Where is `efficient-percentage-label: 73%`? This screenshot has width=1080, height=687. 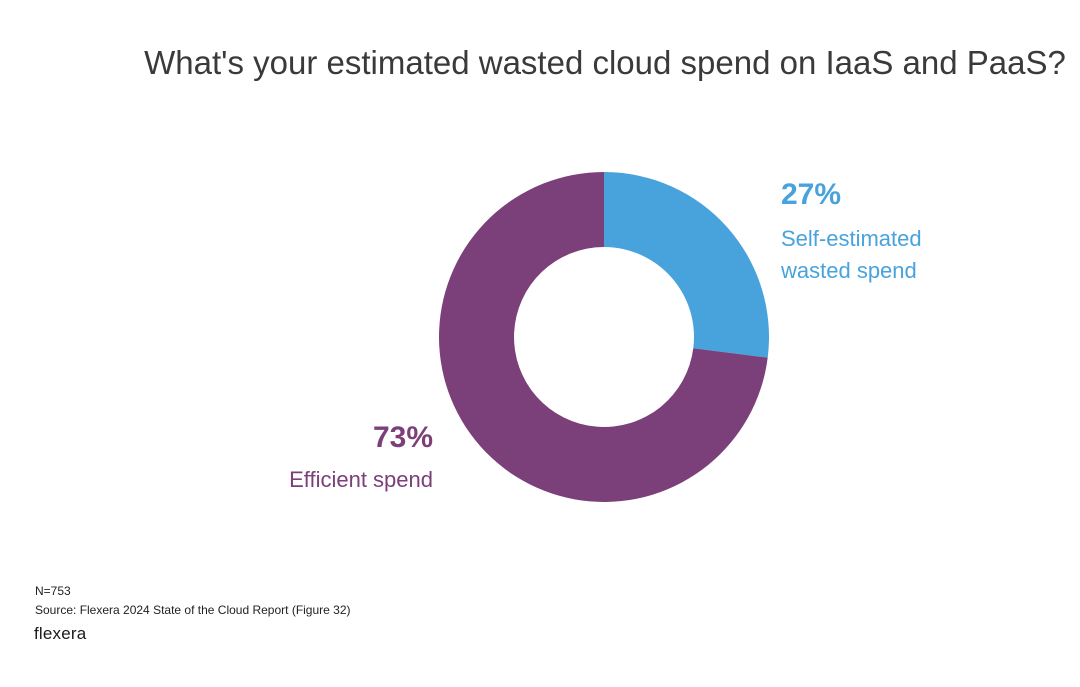 efficient-percentage-label: 73% is located at coordinates (402, 437).